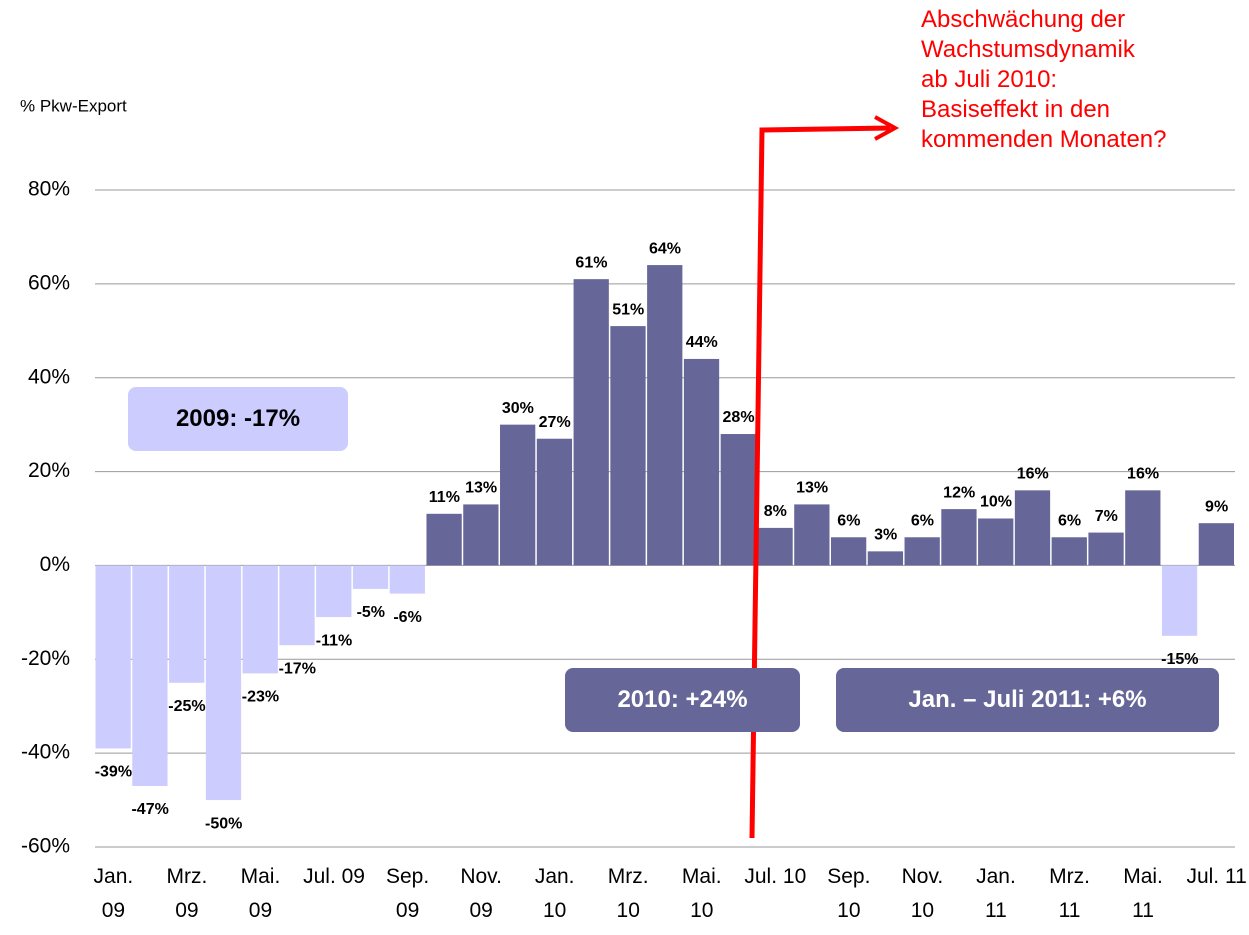 Image resolution: width=1249 pixels, height=935 pixels. I want to click on x-tick-label: Mai. 10, so click(701, 893).